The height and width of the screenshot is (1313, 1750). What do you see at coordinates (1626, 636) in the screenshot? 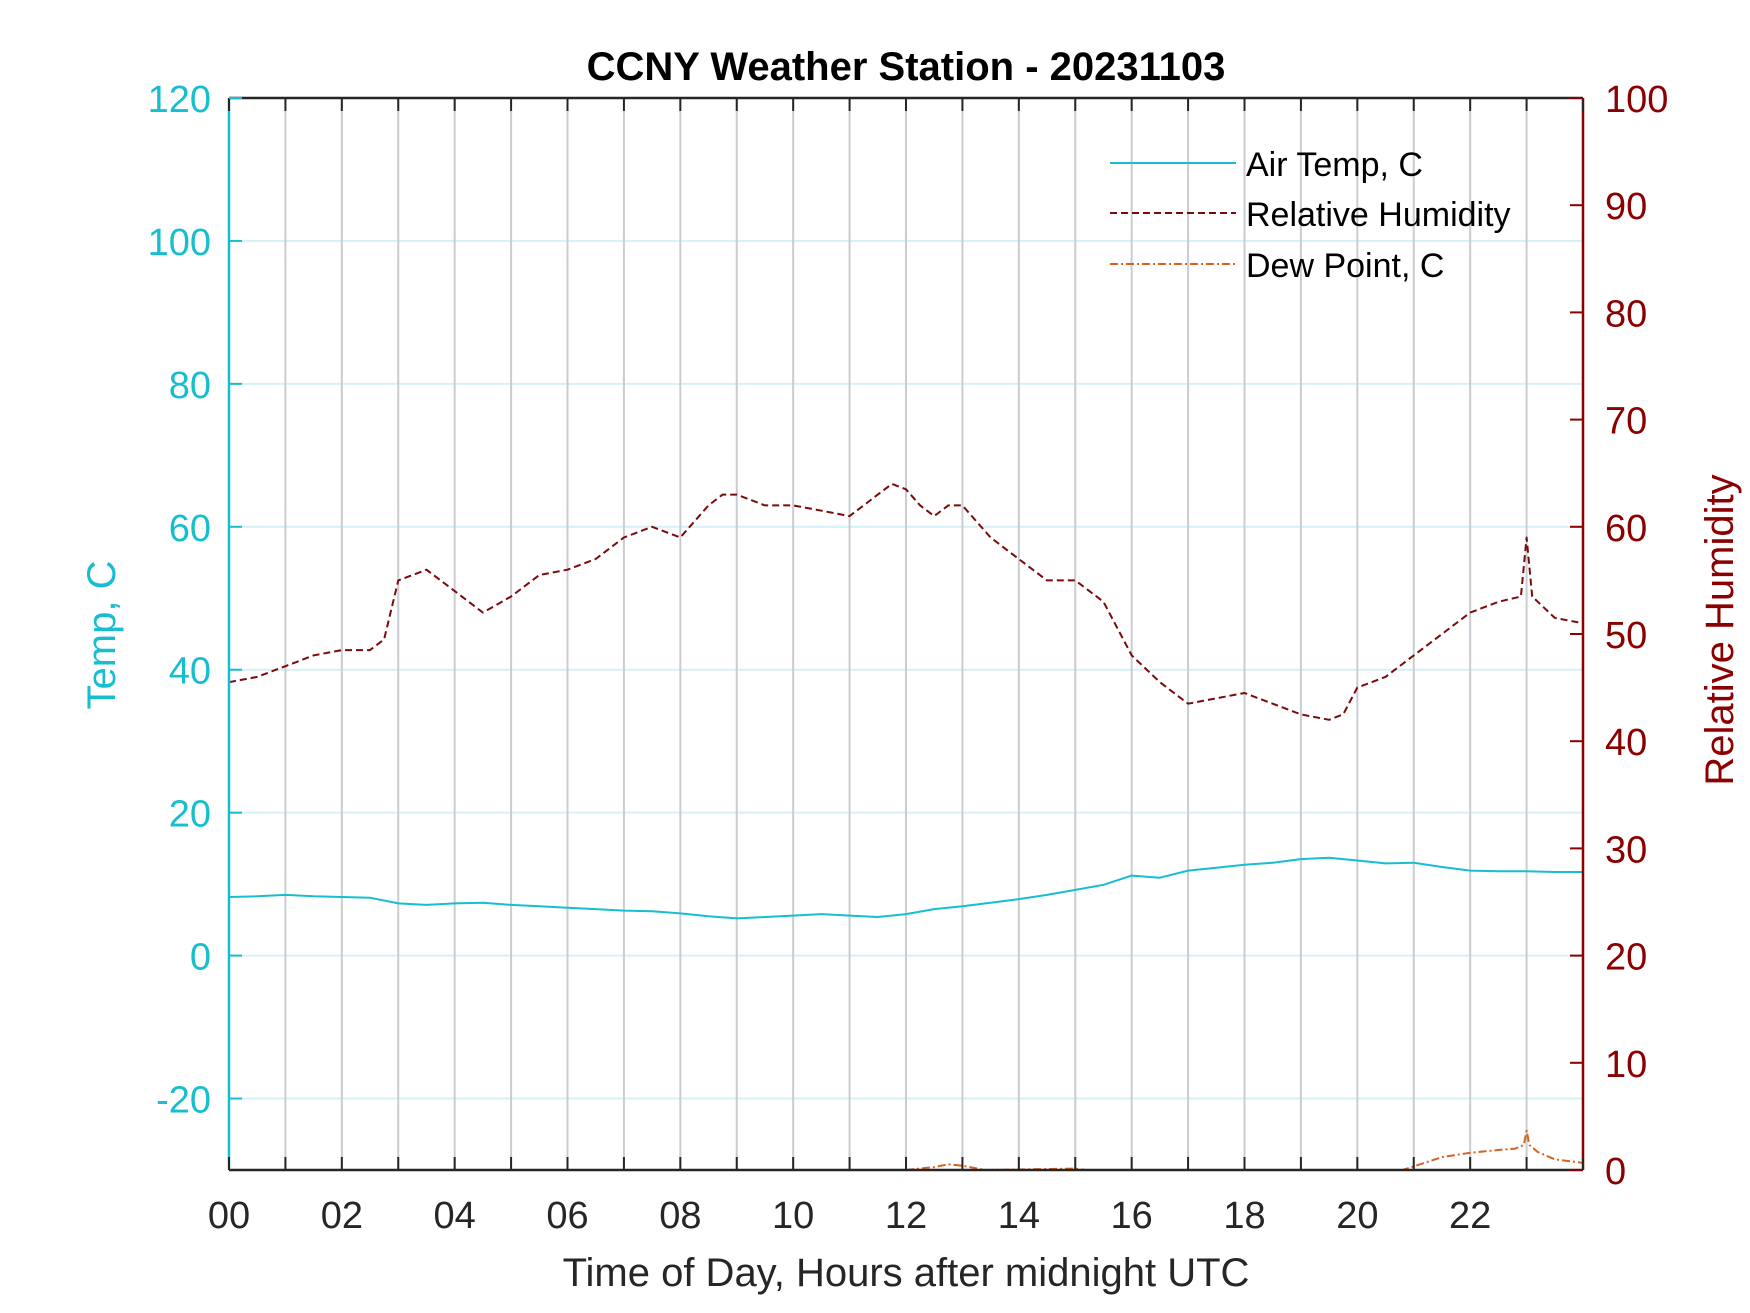
I see `right-y-tick-label: 50` at bounding box center [1626, 636].